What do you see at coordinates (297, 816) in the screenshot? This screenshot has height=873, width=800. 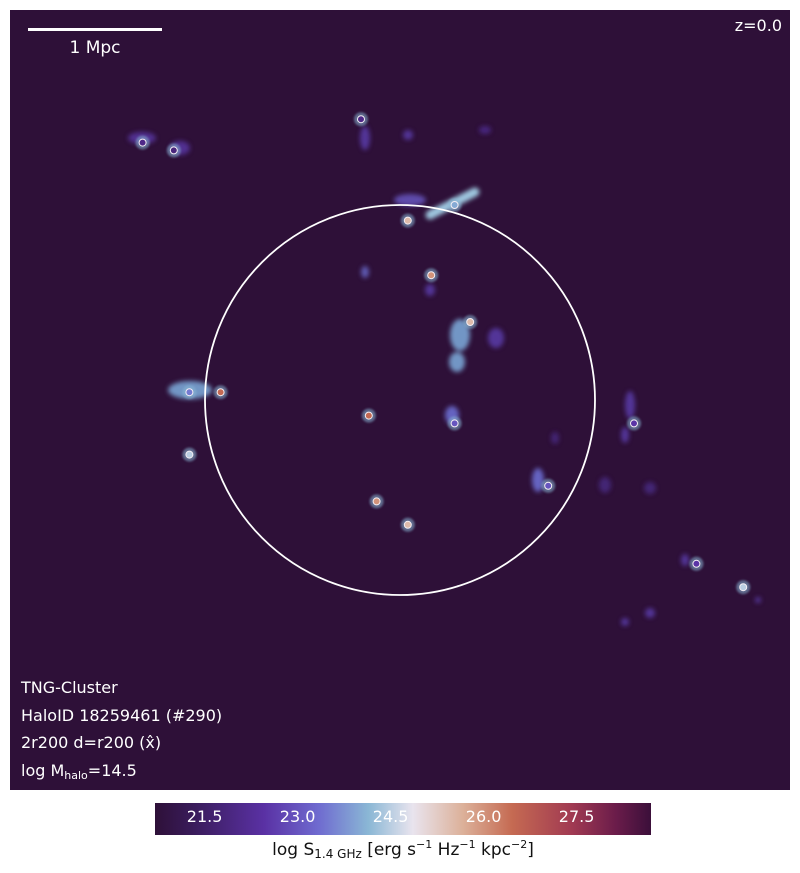 I see `colorbar-tick: 23.0` at bounding box center [297, 816].